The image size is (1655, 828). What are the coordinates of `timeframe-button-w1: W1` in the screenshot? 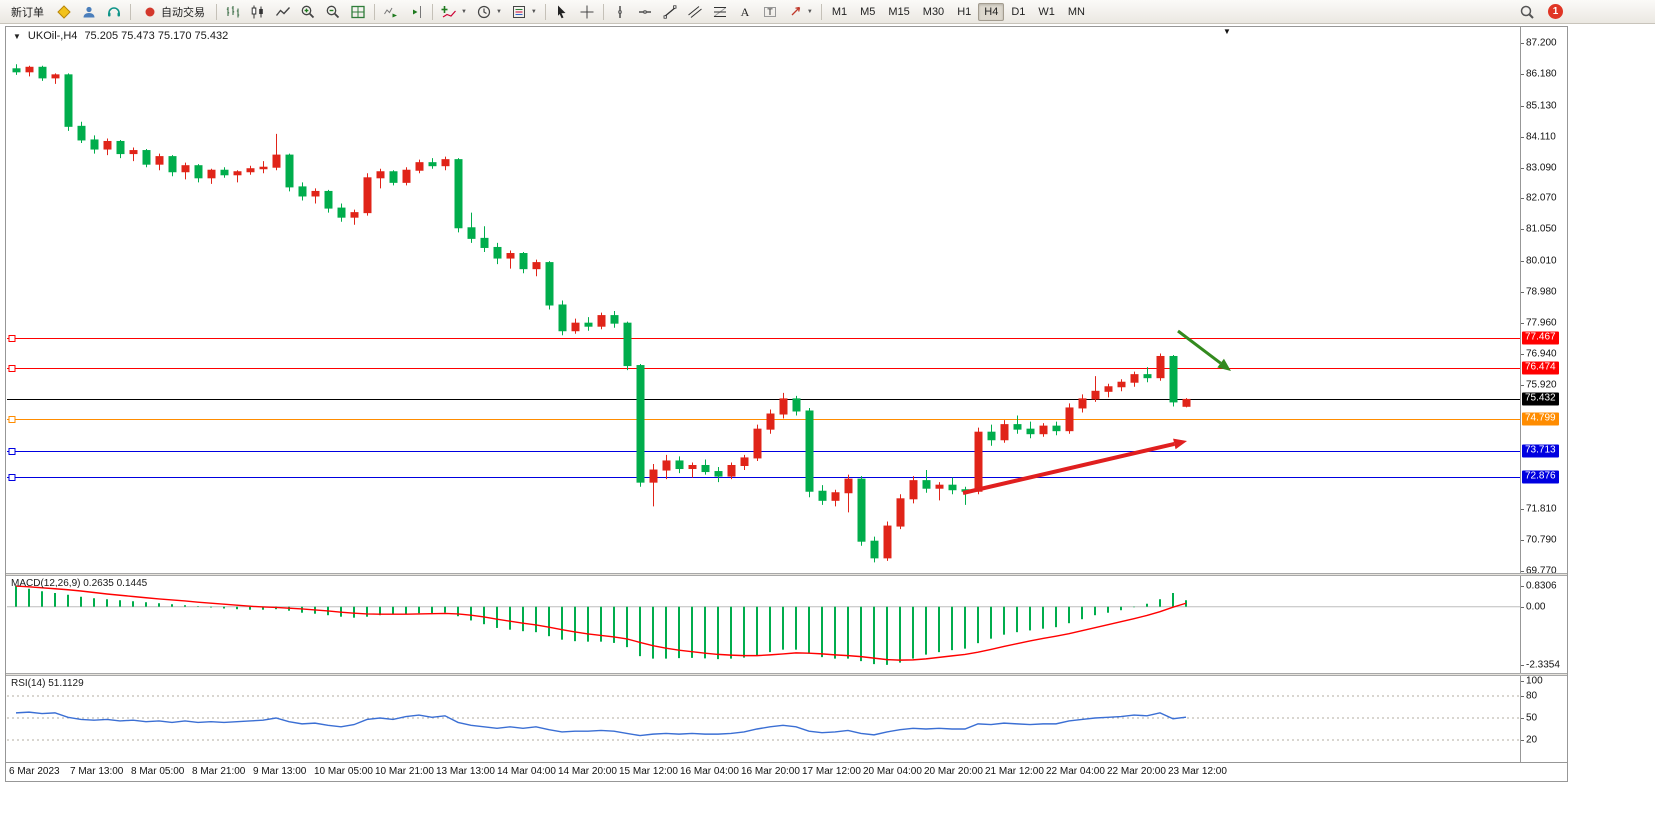 It's located at (1046, 12).